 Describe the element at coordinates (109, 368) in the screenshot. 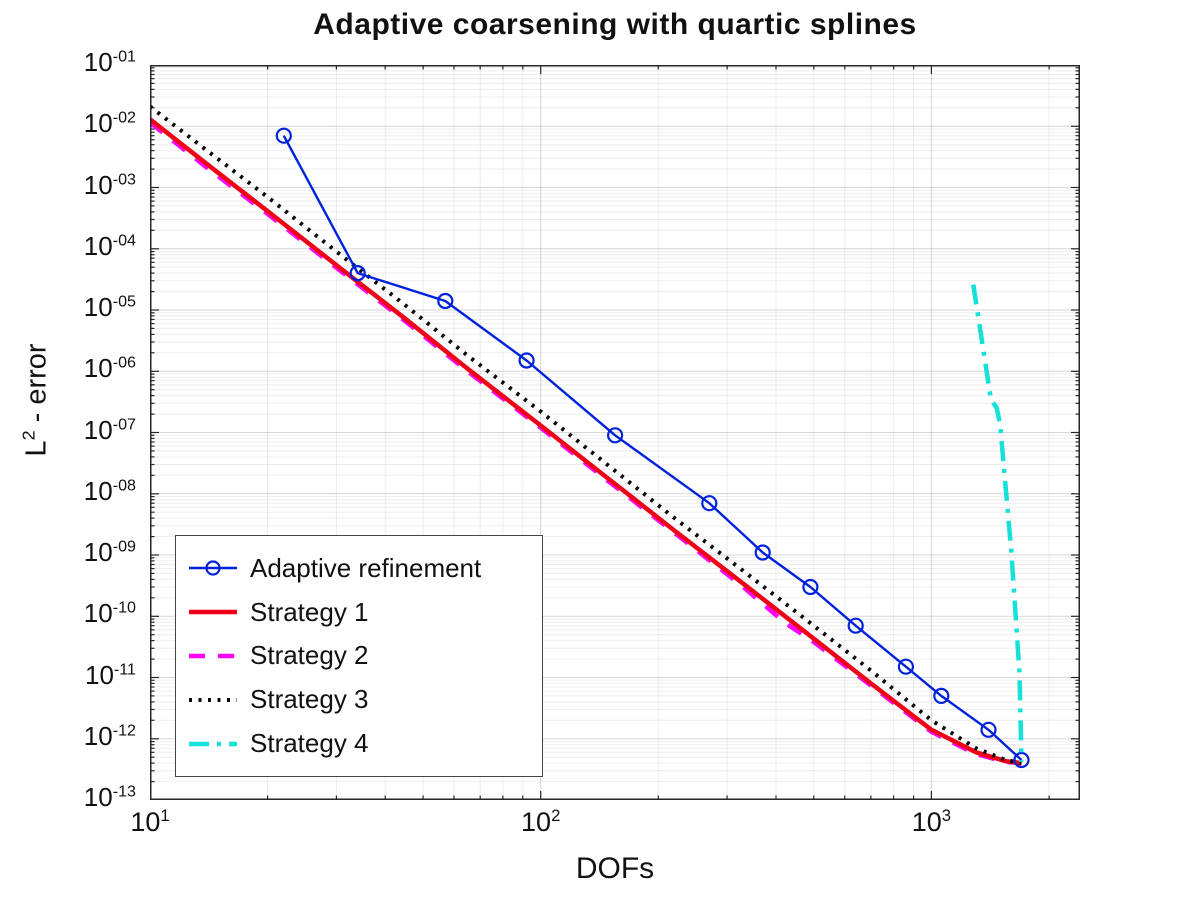

I see `ytick-label: 10-06` at that location.